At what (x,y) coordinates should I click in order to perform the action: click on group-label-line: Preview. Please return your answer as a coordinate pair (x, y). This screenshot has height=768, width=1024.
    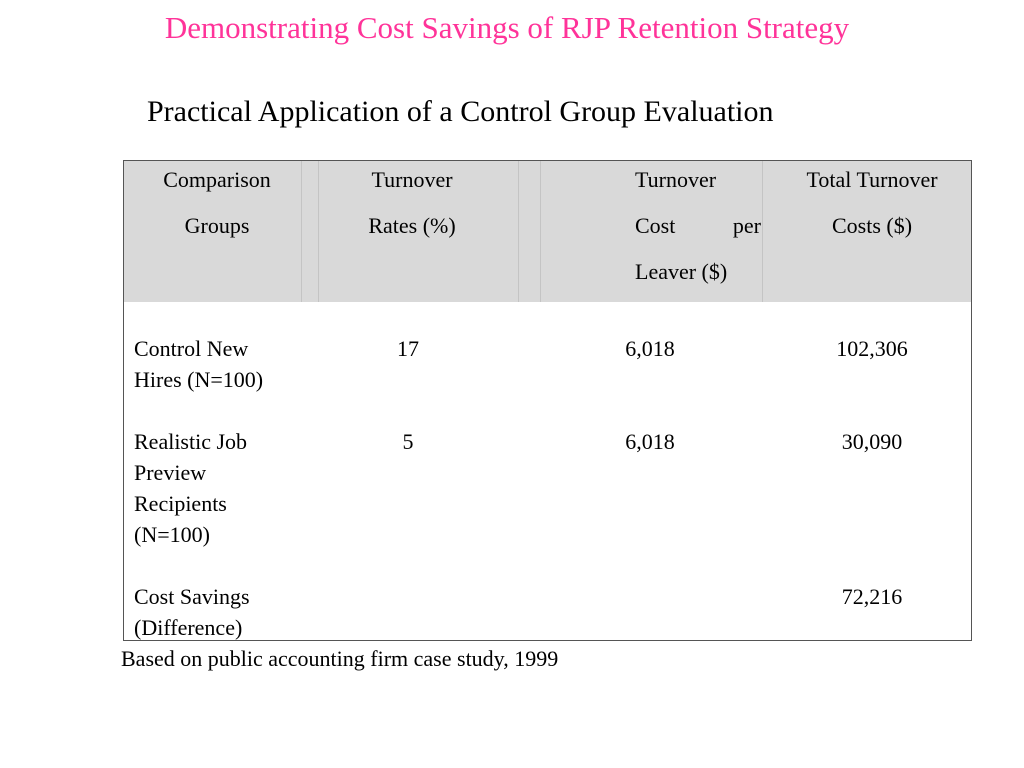
    Looking at the image, I should click on (170, 472).